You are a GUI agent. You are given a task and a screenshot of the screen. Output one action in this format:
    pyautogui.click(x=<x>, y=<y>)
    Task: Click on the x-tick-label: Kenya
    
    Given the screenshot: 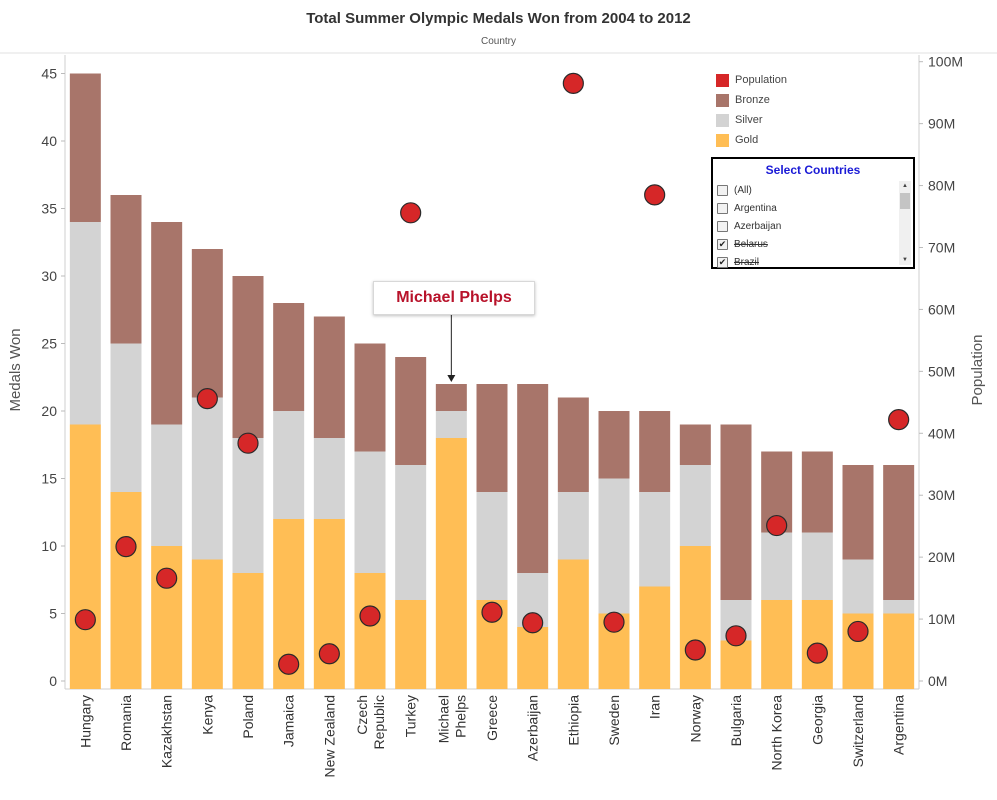 What is the action you would take?
    pyautogui.click(x=207, y=715)
    